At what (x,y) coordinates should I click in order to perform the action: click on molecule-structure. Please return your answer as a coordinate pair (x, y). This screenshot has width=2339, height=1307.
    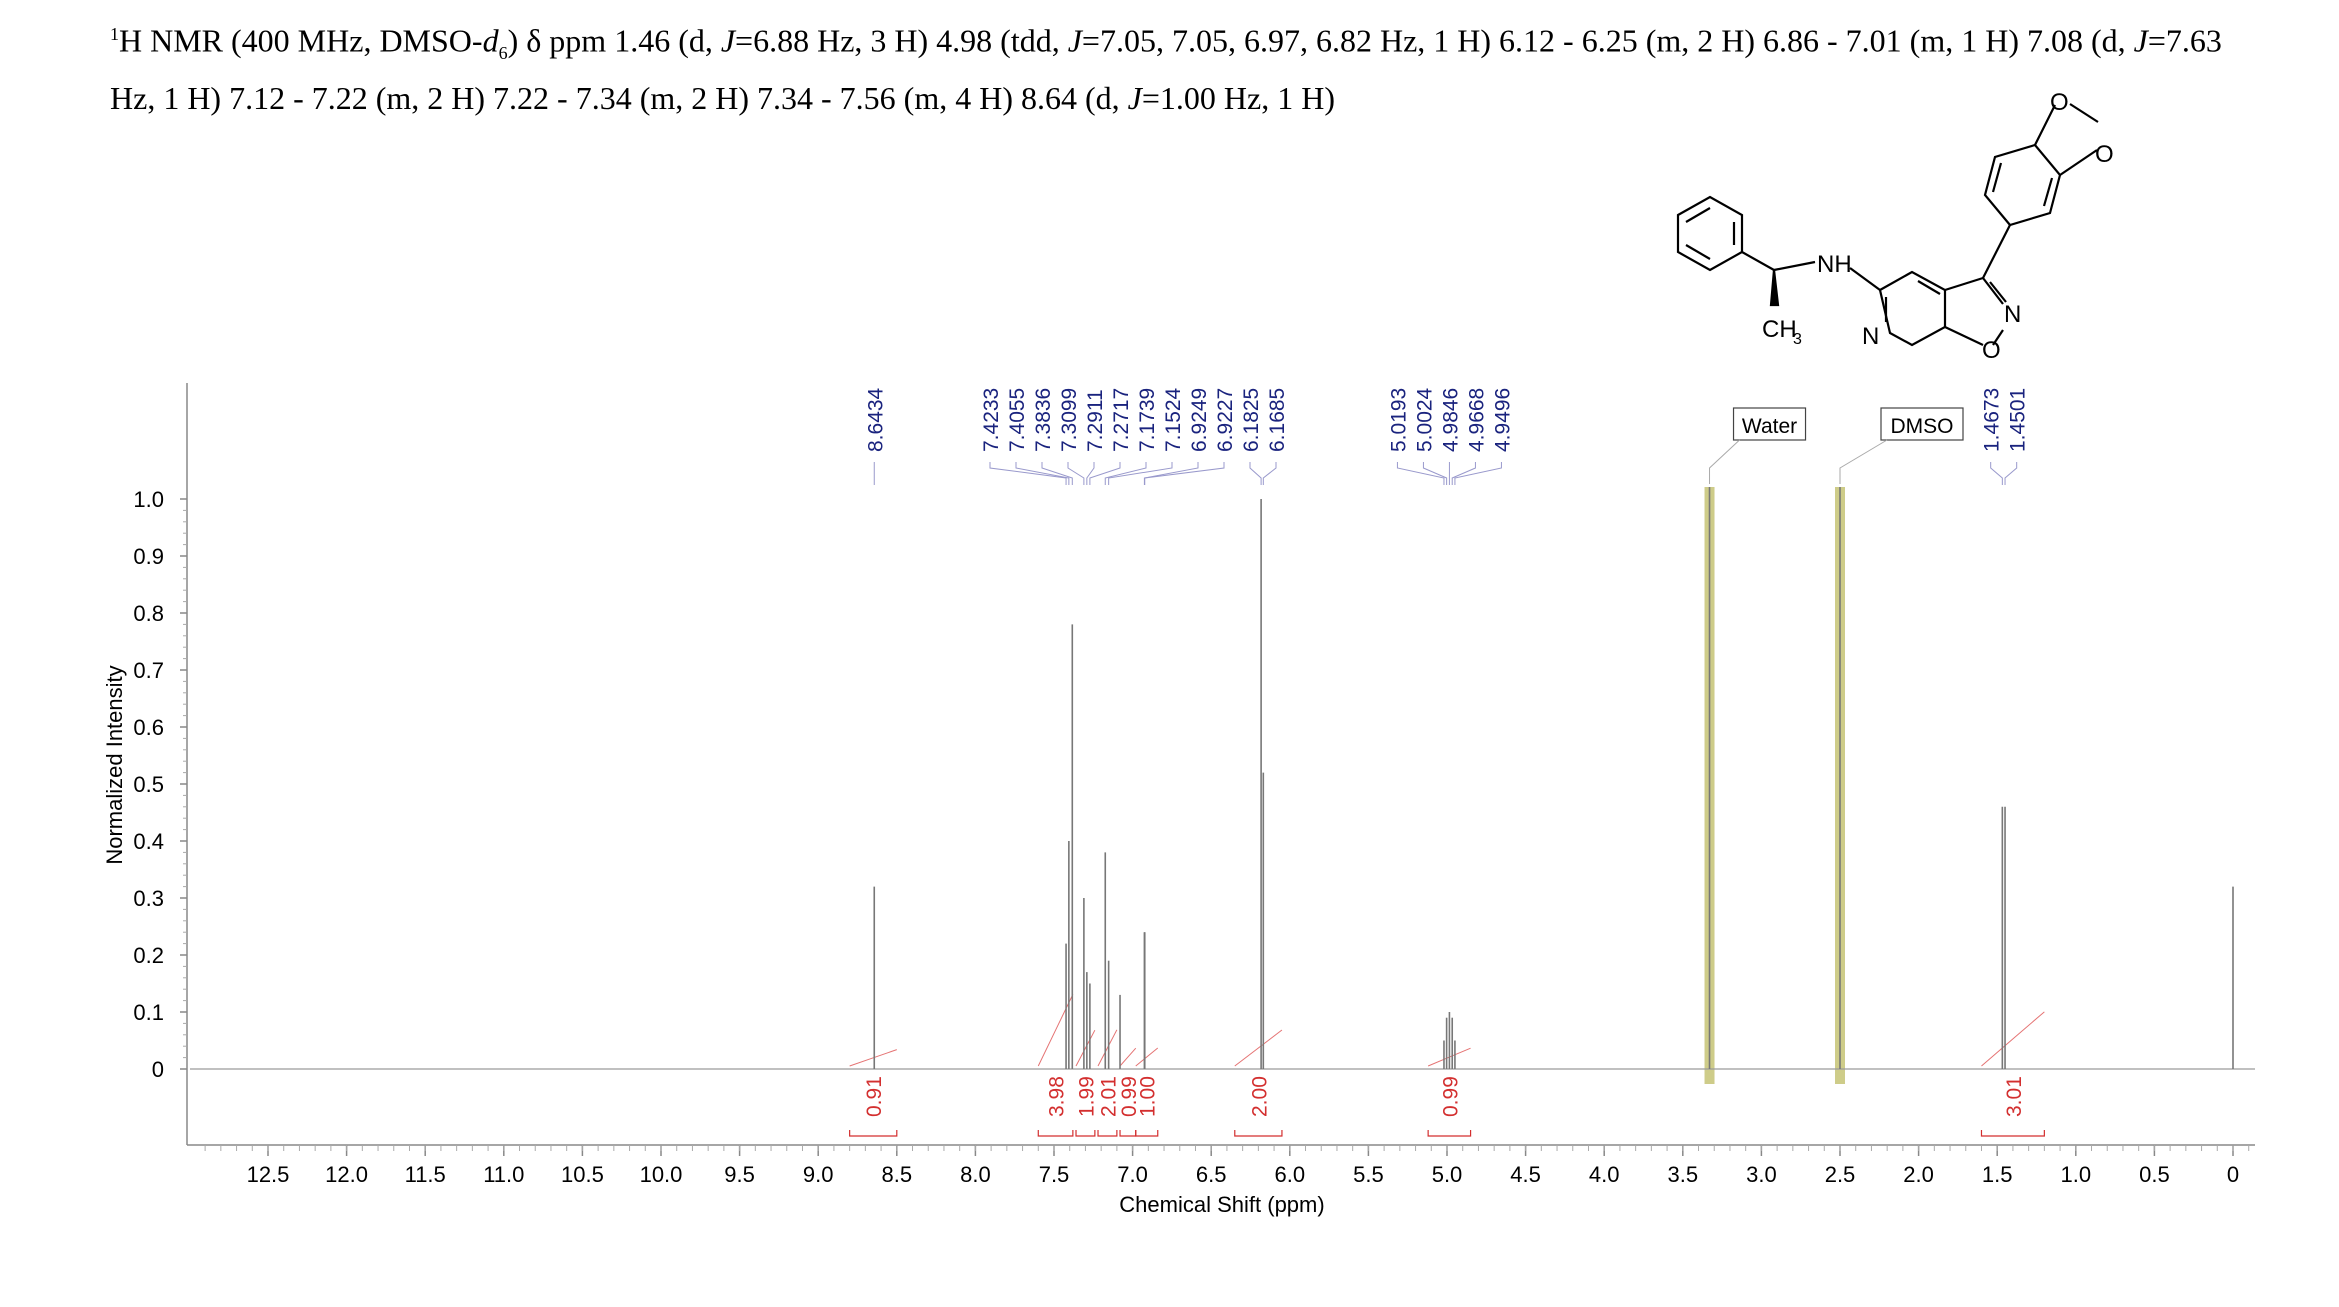
    Looking at the image, I should click on (1887, 225).